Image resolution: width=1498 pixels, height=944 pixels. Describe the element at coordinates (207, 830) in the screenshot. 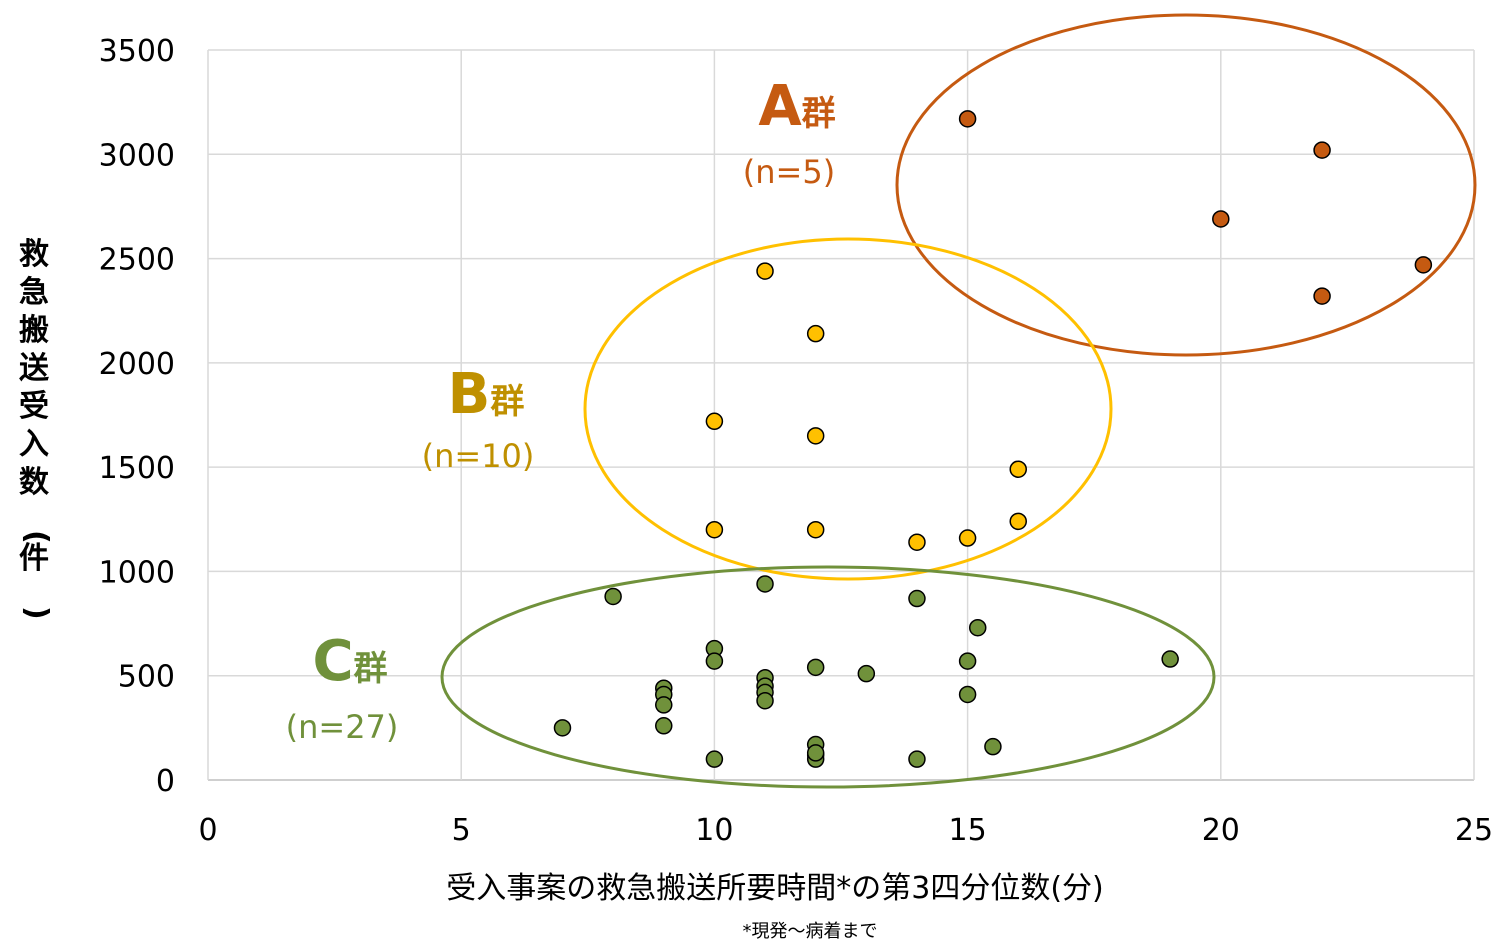

I see `x-tick-label: 0` at that location.